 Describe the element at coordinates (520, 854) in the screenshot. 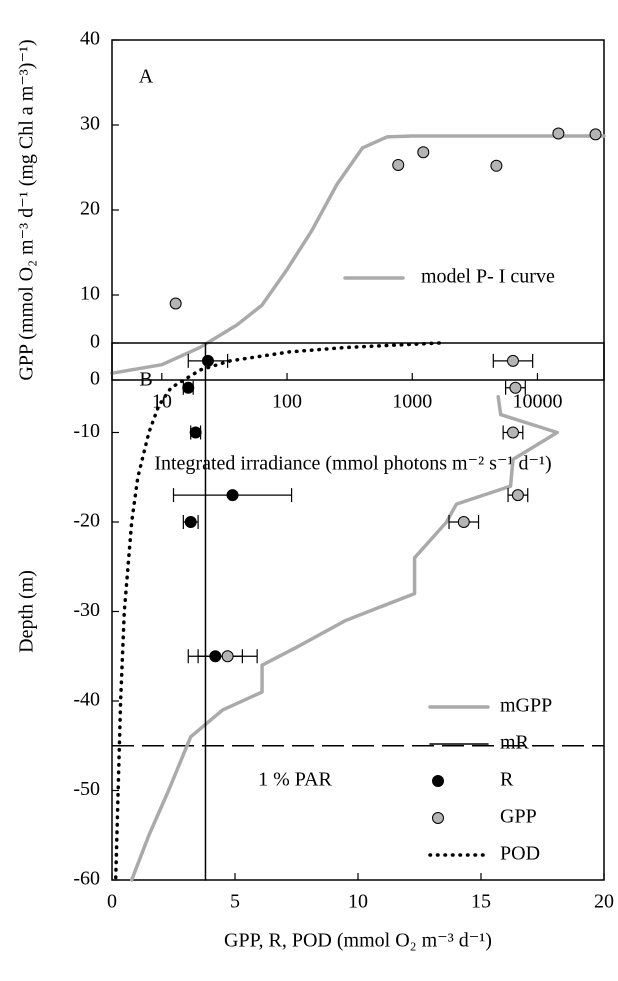

I see `legend-label: POD` at that location.